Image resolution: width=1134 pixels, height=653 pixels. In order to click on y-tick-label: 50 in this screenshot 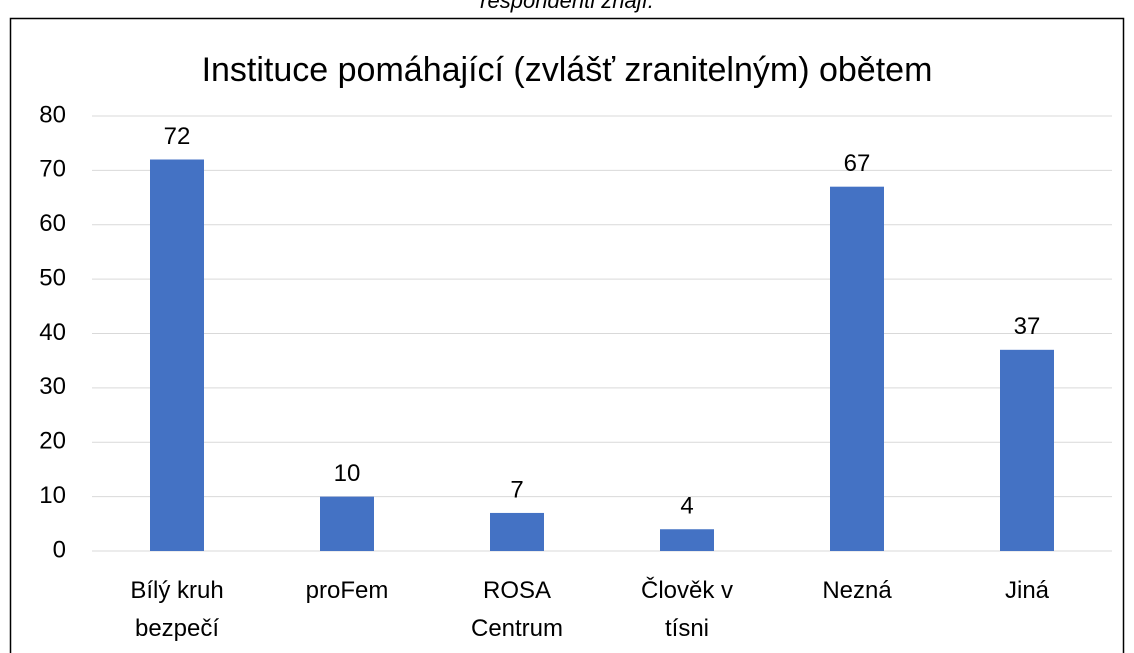, I will do `click(52, 277)`.